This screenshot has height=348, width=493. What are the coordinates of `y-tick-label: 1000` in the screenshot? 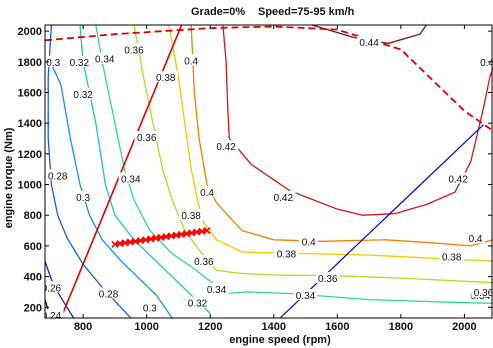 It's located at (30, 186).